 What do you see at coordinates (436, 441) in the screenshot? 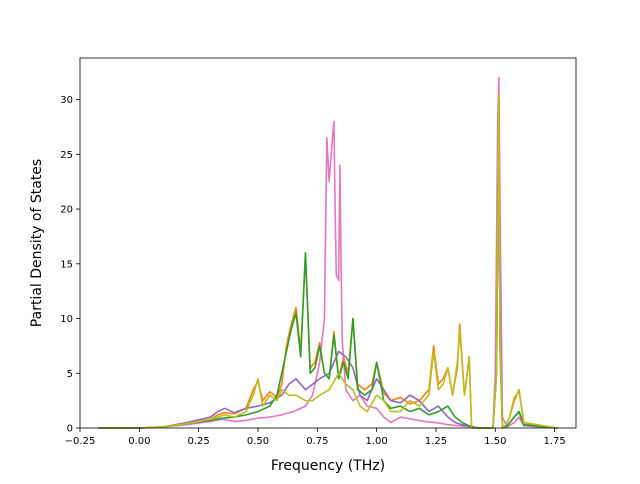
I see `x-tick-label: 1.25` at bounding box center [436, 441].